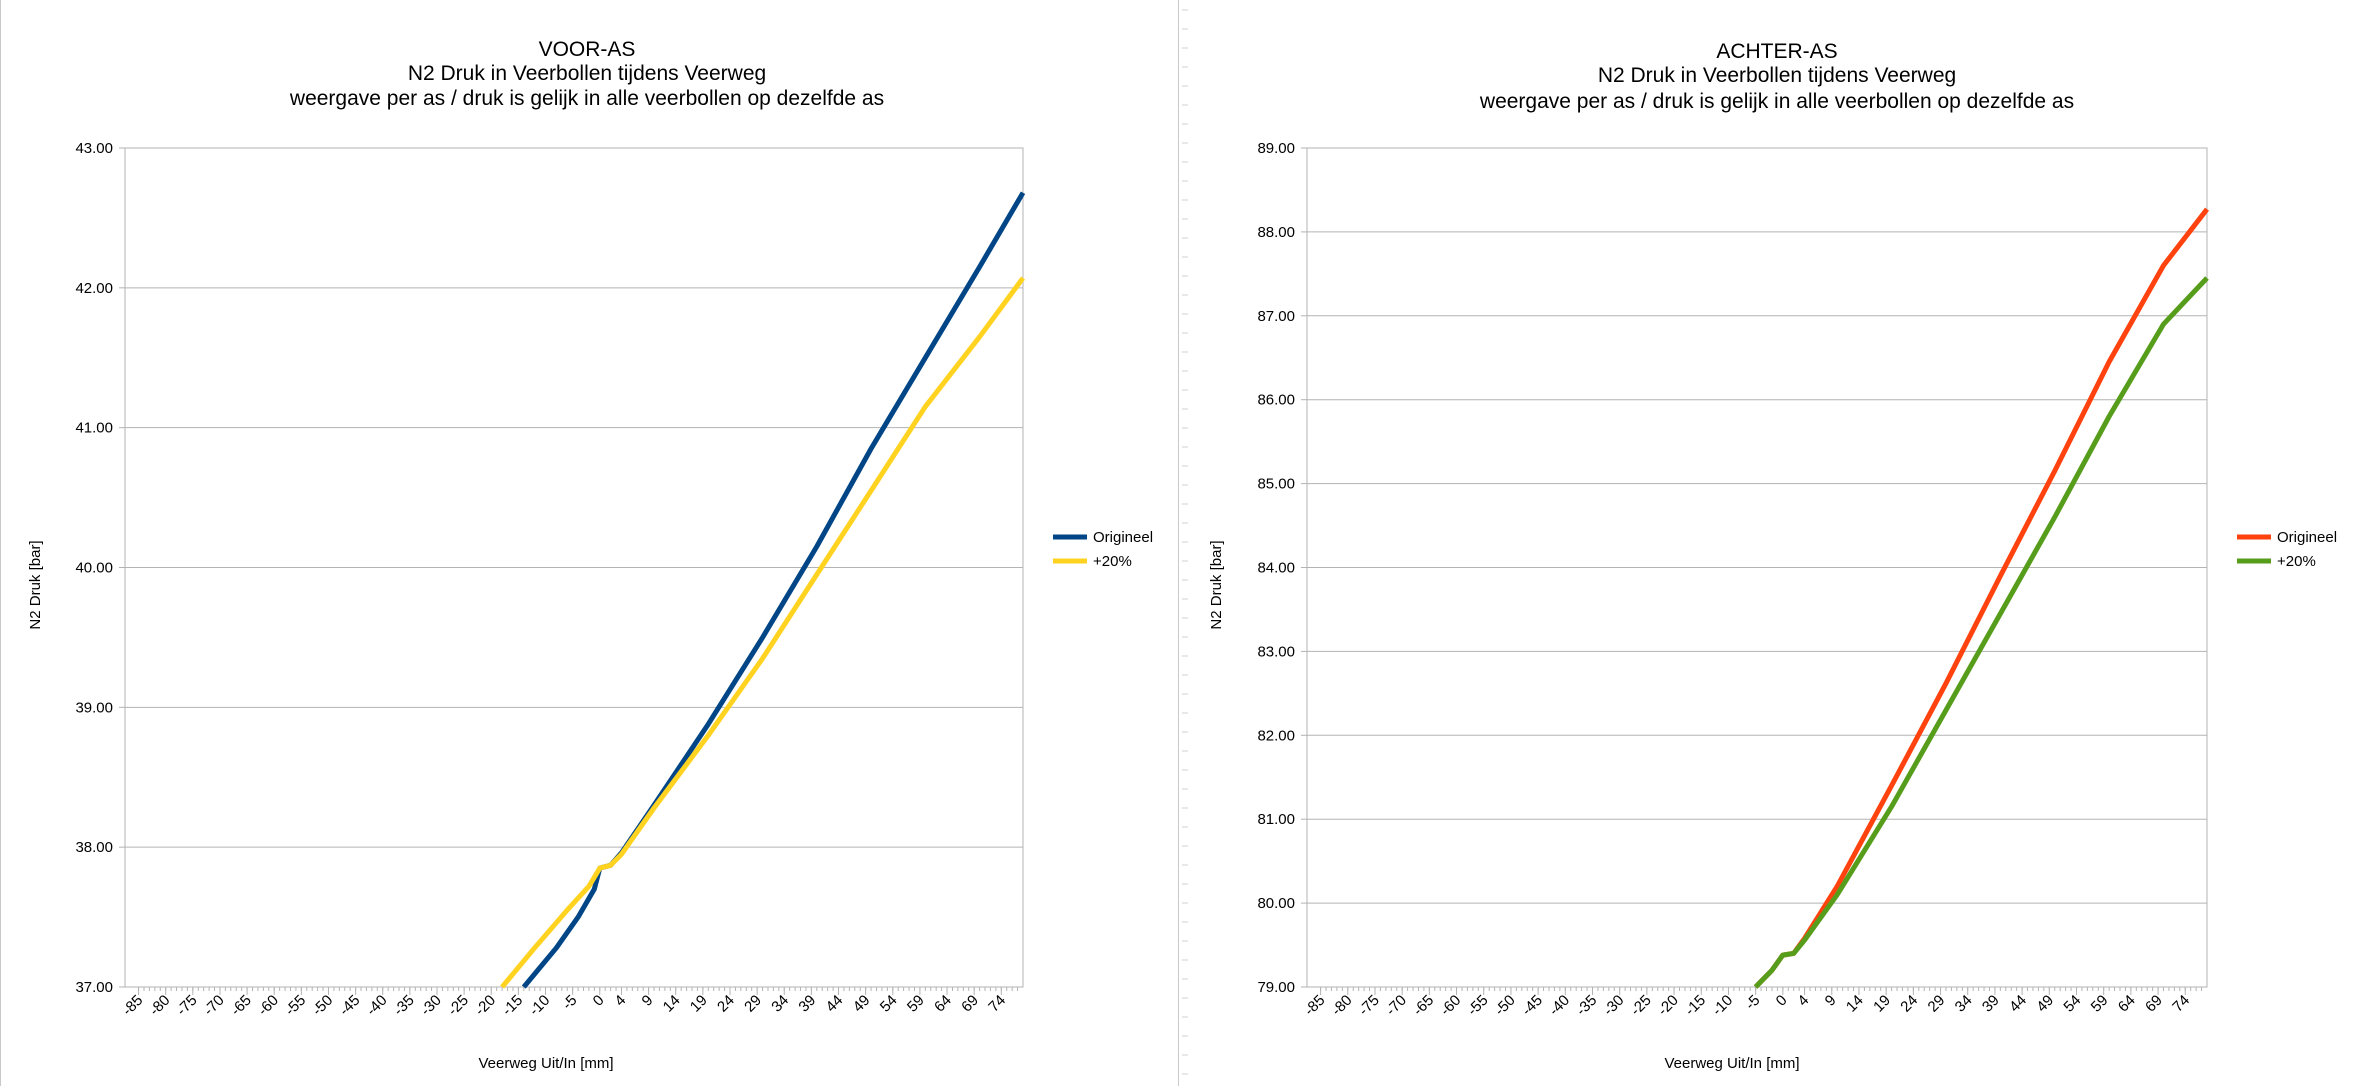  Describe the element at coordinates (1276, 903) in the screenshot. I see `y-tick-label: 80.00` at that location.